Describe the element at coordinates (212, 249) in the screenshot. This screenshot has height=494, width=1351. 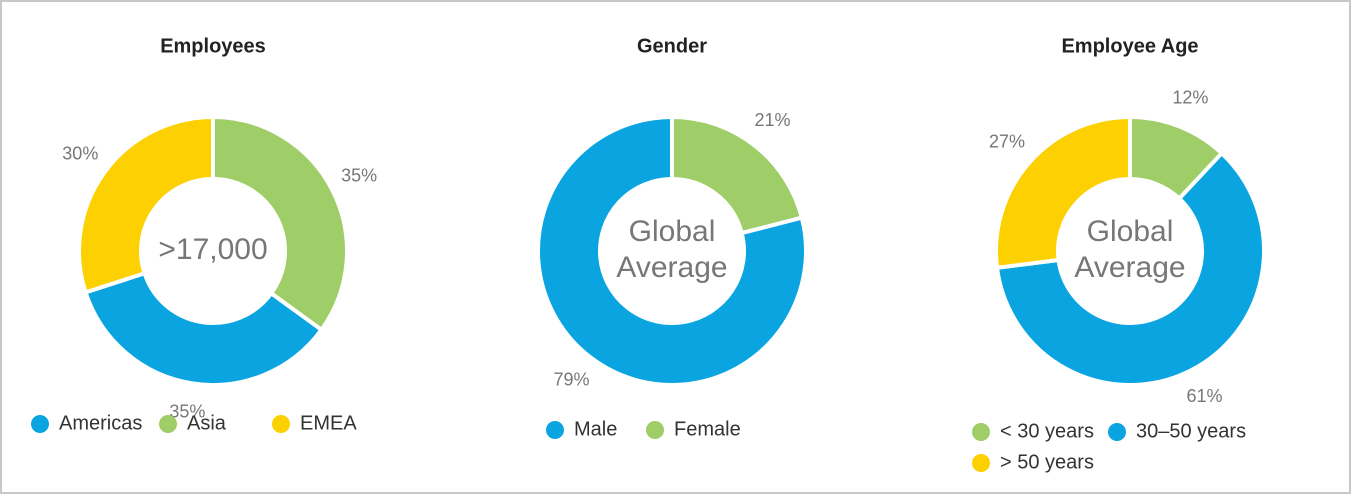
I see `center-label: >17,000` at that location.